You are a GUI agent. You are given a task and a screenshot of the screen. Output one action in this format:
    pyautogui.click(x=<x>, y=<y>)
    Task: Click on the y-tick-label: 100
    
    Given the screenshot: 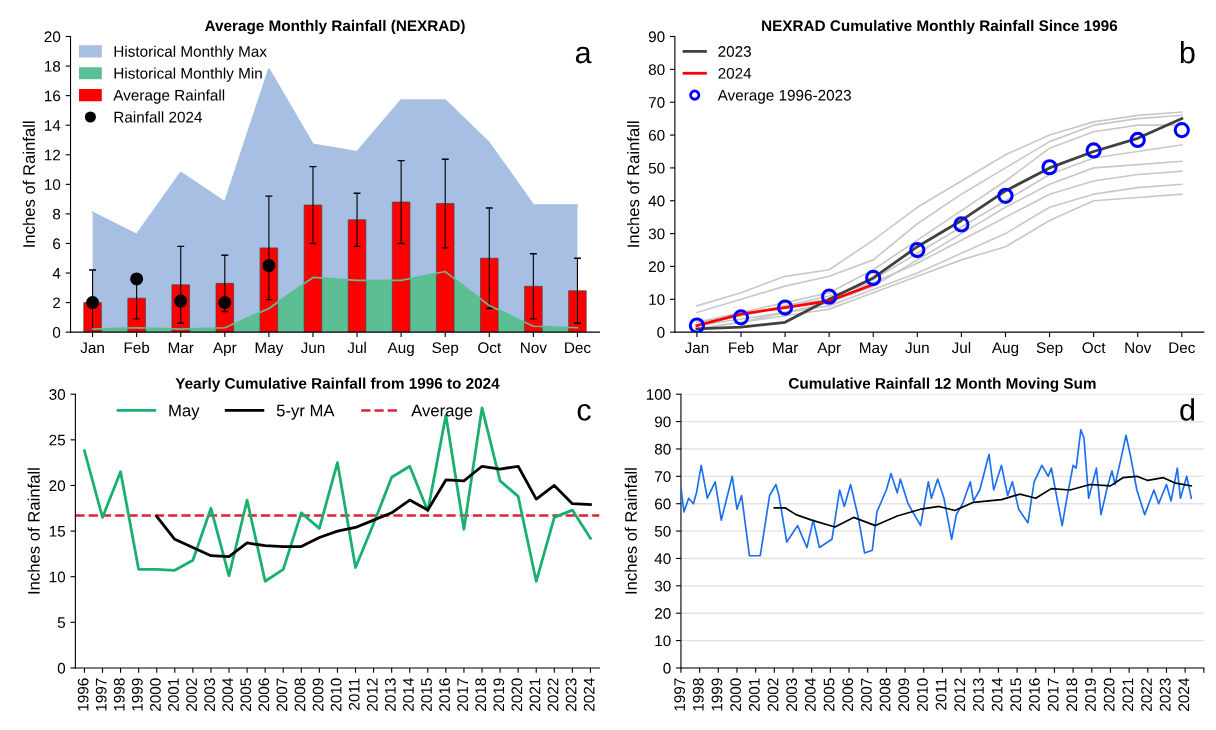 What is the action you would take?
    pyautogui.click(x=658, y=394)
    